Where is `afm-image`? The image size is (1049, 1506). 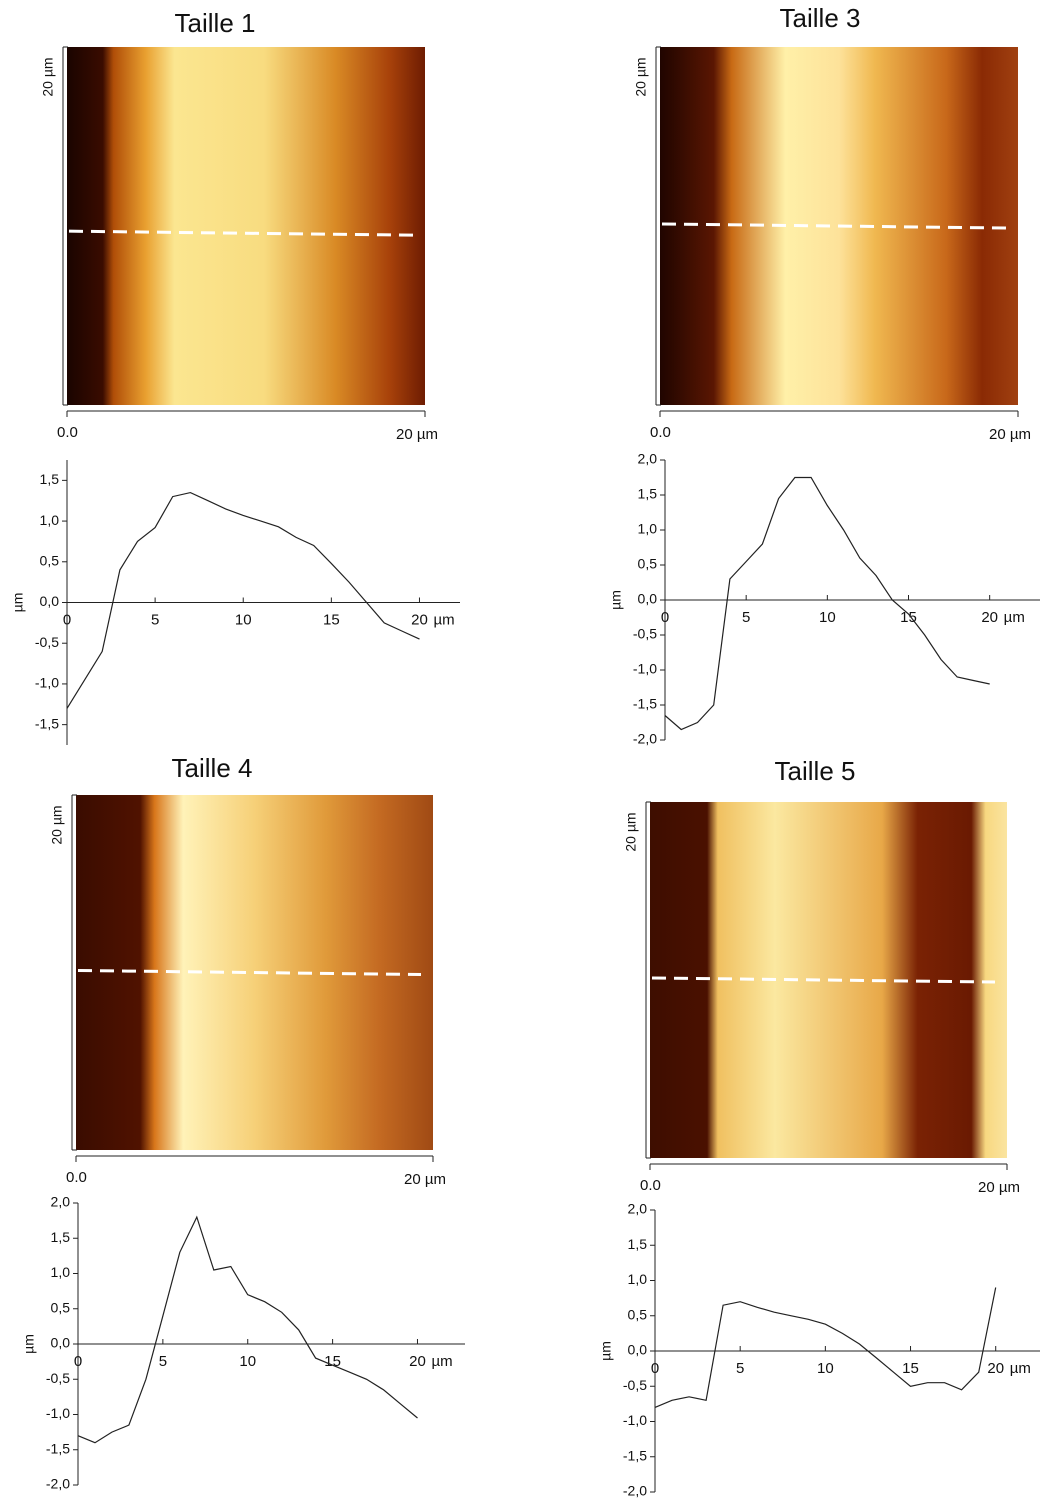 afm-image is located at coordinates (246, 226).